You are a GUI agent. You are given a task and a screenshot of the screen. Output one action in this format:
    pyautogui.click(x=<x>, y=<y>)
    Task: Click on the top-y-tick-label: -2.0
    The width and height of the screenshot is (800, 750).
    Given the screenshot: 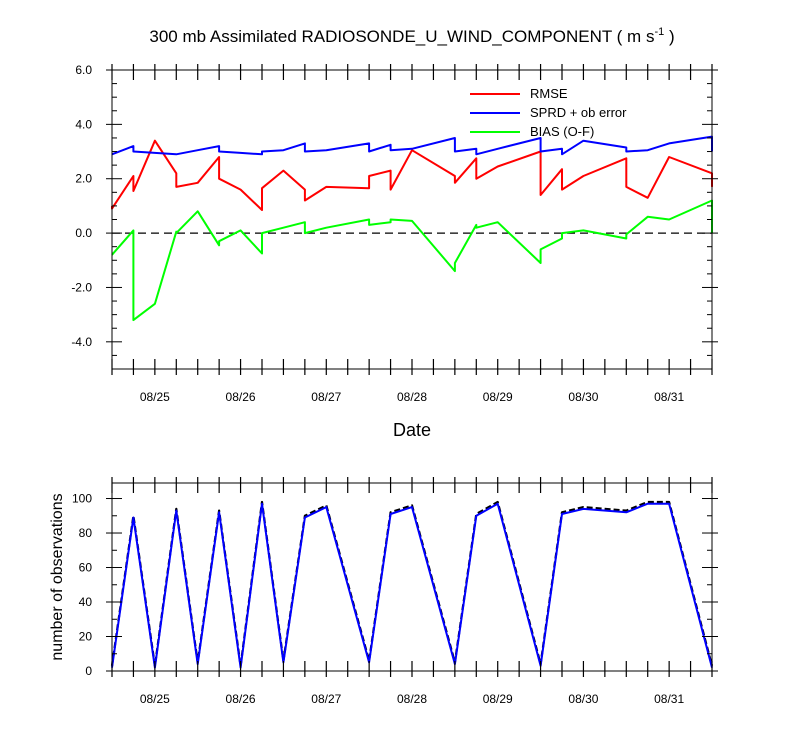 What is the action you would take?
    pyautogui.click(x=81, y=287)
    